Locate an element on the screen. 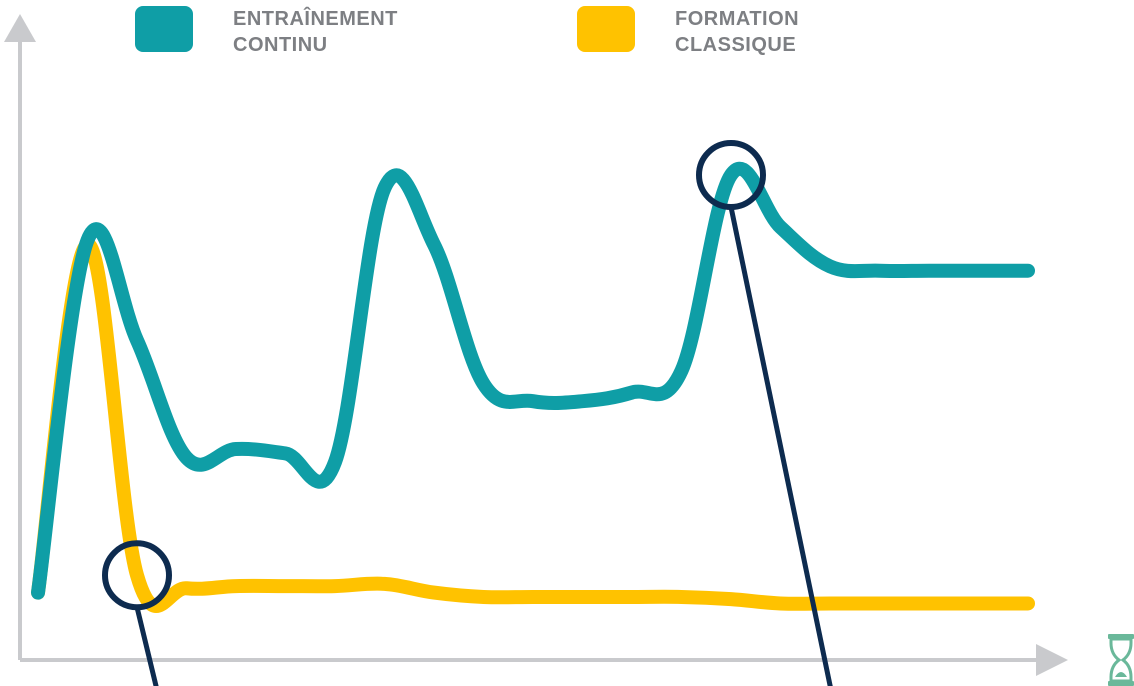 The height and width of the screenshot is (686, 1134). legend-label: ENTRAÎNEMENT CONTINU is located at coordinates (315, 32).